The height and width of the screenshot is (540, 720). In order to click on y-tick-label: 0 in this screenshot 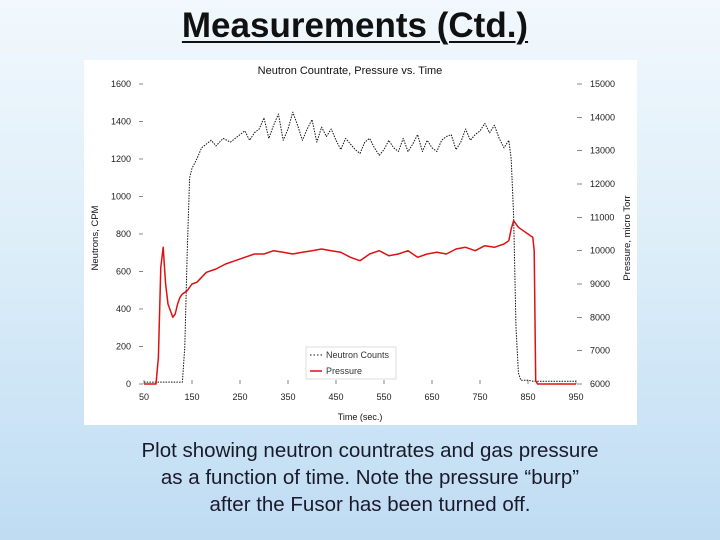, I will do `click(128, 384)`.